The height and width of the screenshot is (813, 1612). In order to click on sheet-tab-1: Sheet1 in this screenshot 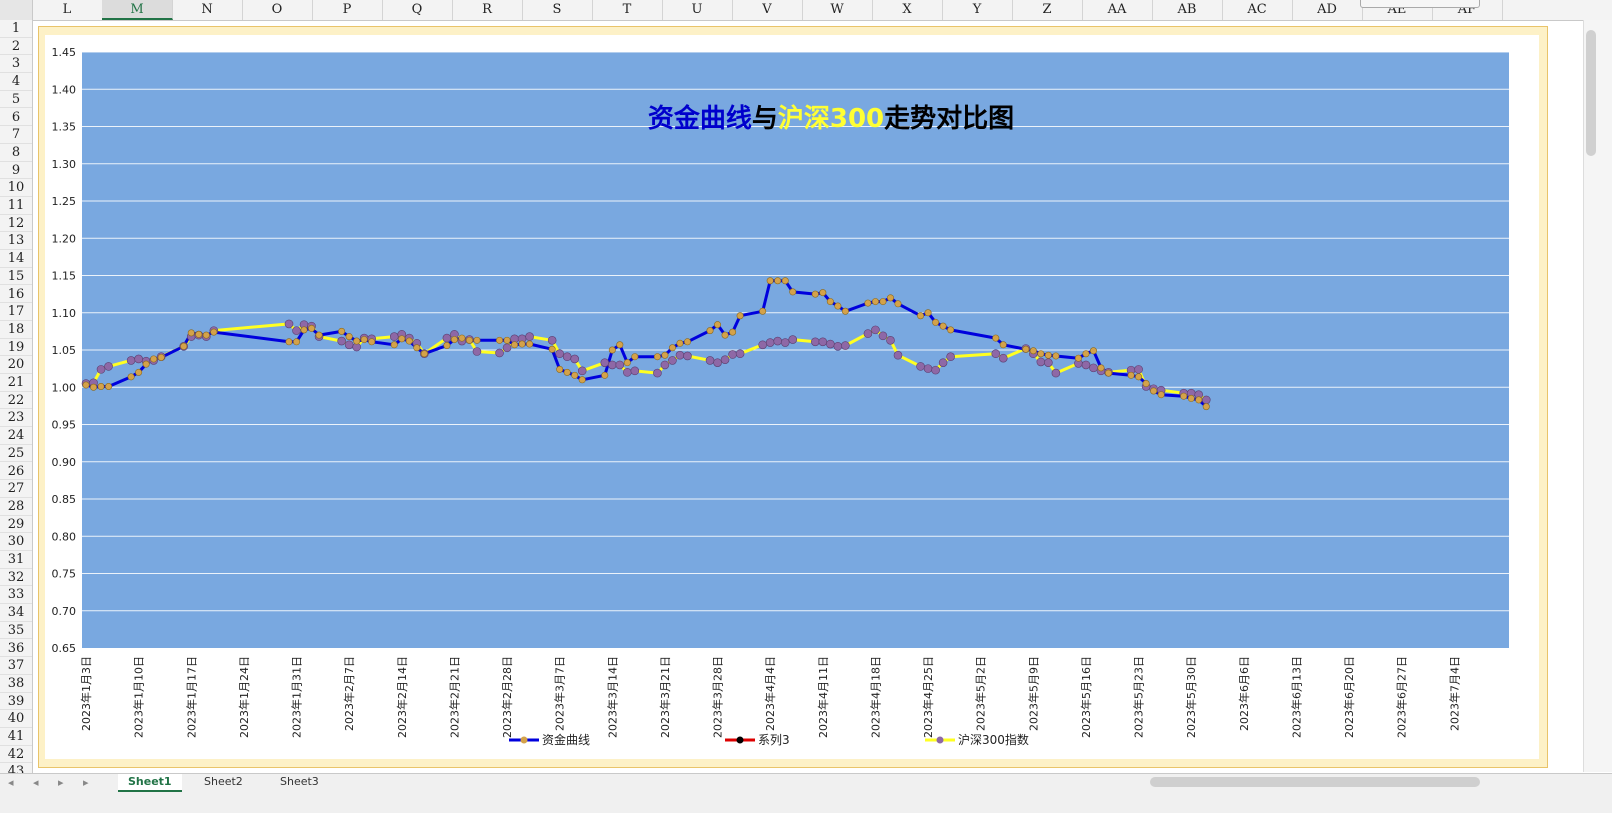, I will do `click(150, 783)`.